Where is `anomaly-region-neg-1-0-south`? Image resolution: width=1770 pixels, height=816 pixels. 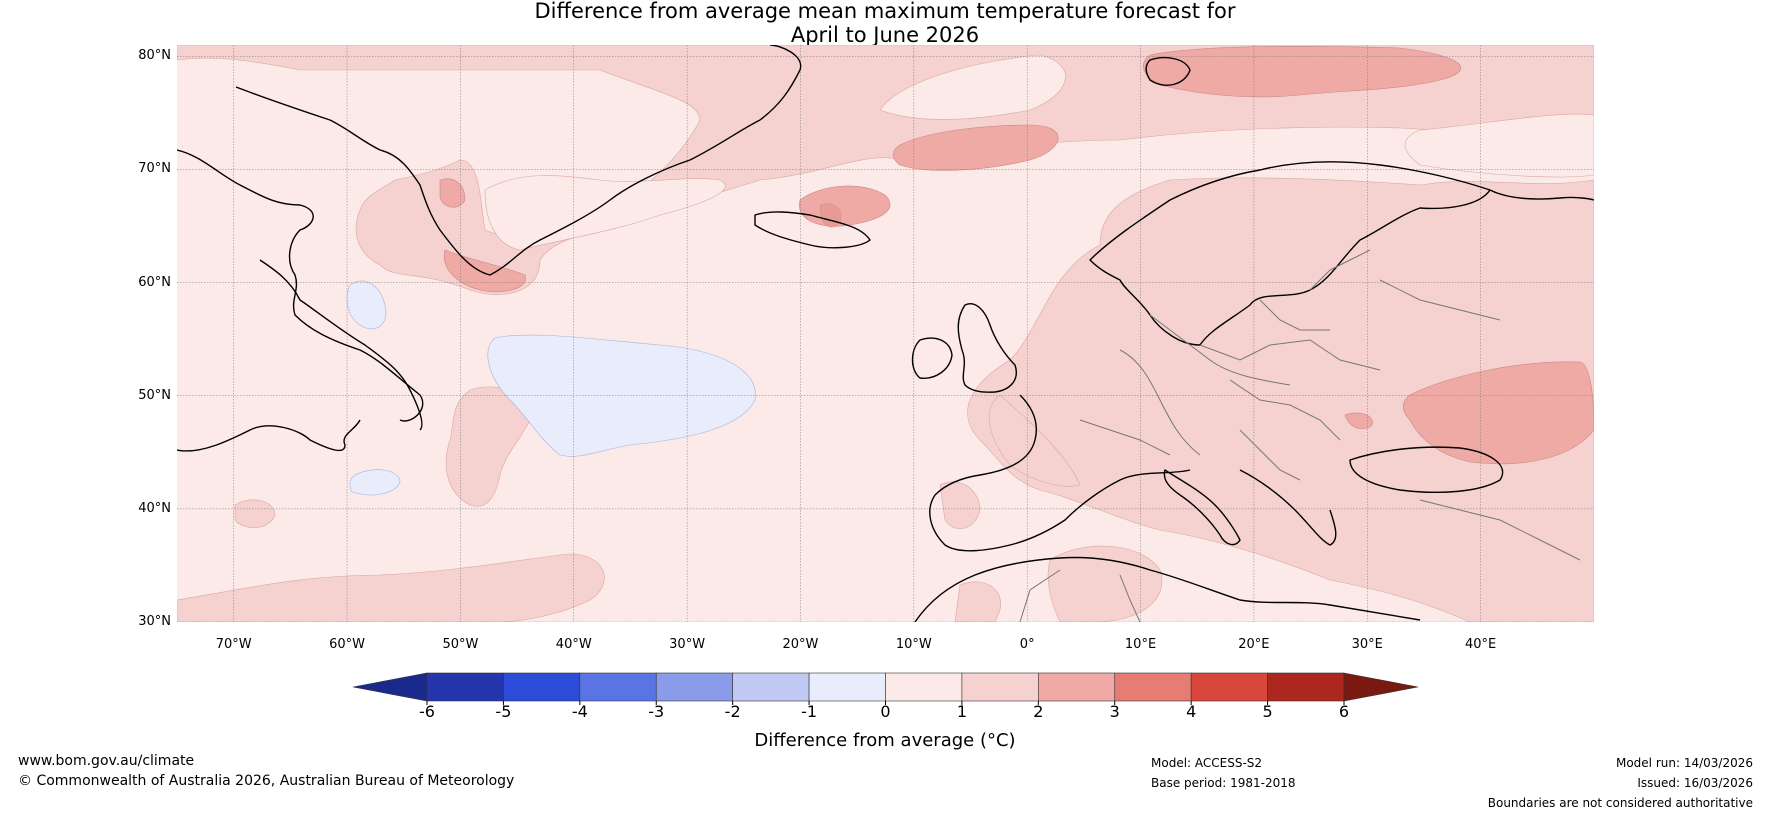
anomaly-region-neg-1-0-south is located at coordinates (375, 482).